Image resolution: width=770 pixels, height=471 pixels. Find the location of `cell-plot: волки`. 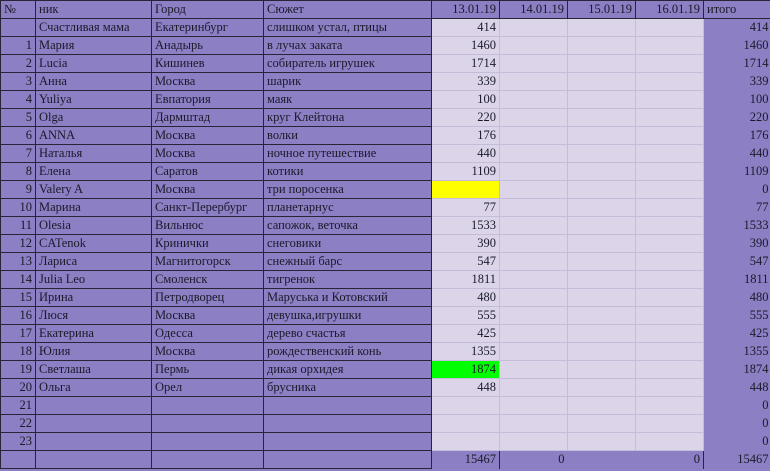

cell-plot: волки is located at coordinates (347, 135).